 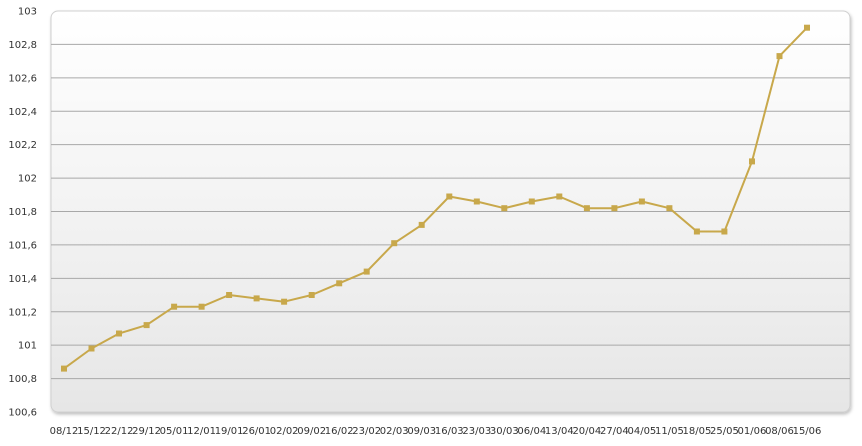 What do you see at coordinates (22, 45) in the screenshot?
I see `y-tick-label: 102,8` at bounding box center [22, 45].